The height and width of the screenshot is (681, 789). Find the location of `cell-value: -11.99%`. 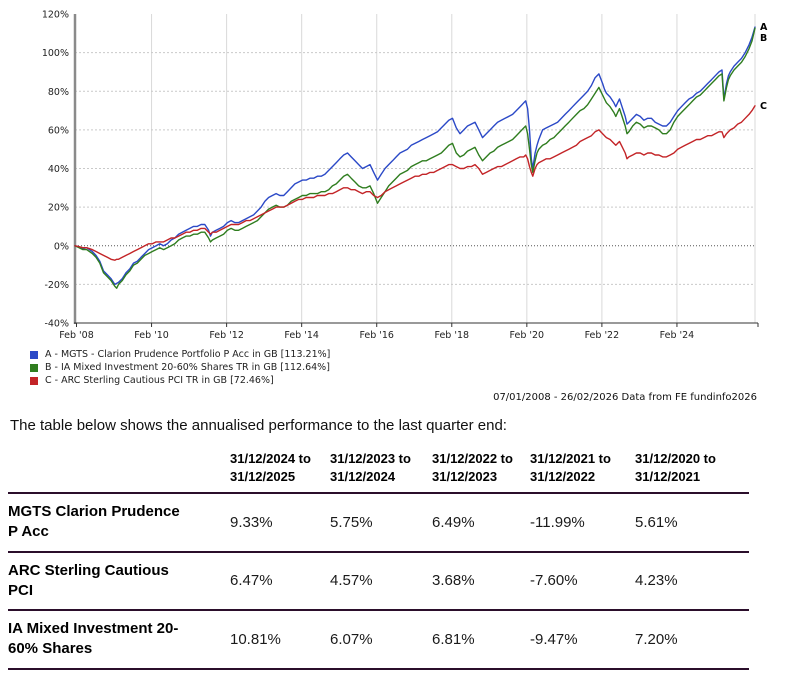

cell-value: -11.99% is located at coordinates (582, 523).